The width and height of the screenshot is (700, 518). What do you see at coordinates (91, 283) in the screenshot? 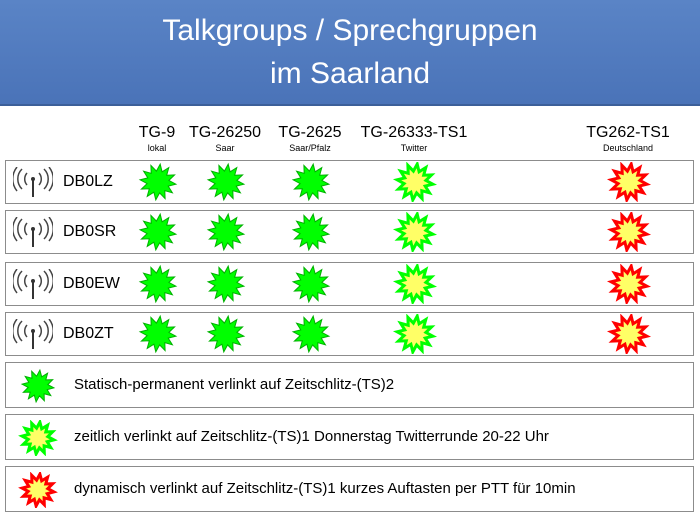
I see `repeater-name: DB0EW` at bounding box center [91, 283].